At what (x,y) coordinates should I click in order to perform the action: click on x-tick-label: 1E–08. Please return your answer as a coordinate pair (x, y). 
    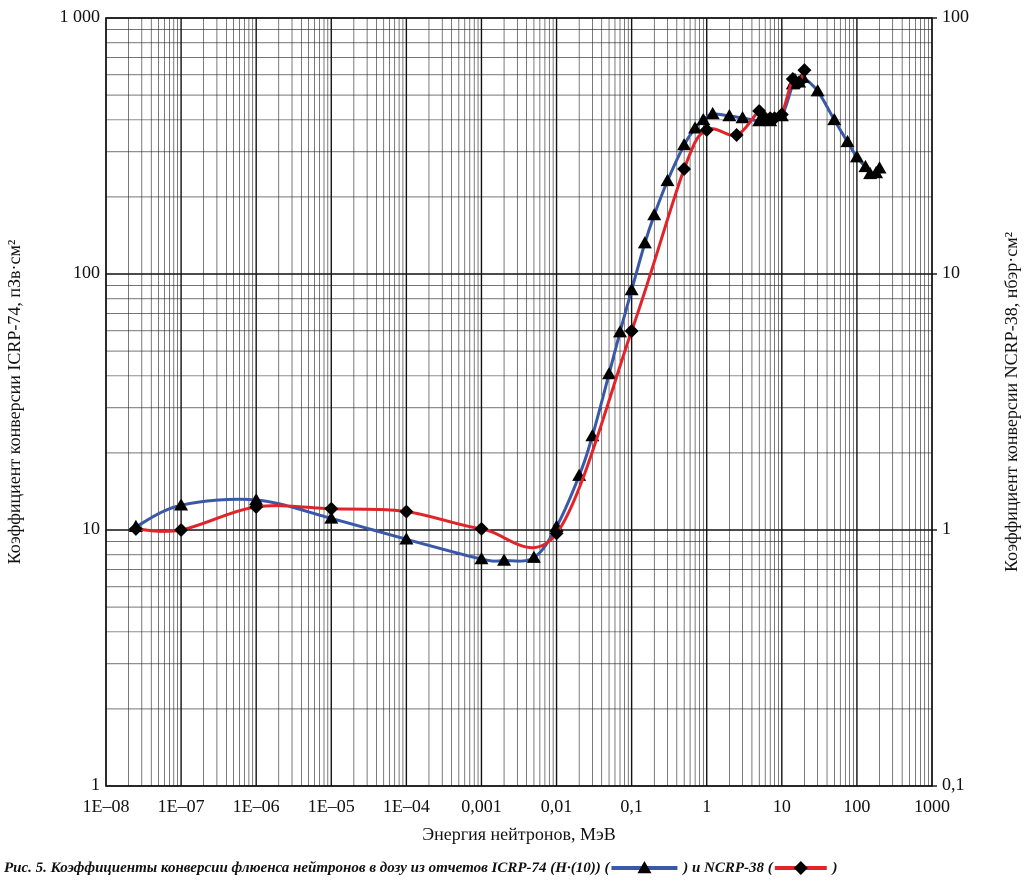
    Looking at the image, I should click on (106, 806).